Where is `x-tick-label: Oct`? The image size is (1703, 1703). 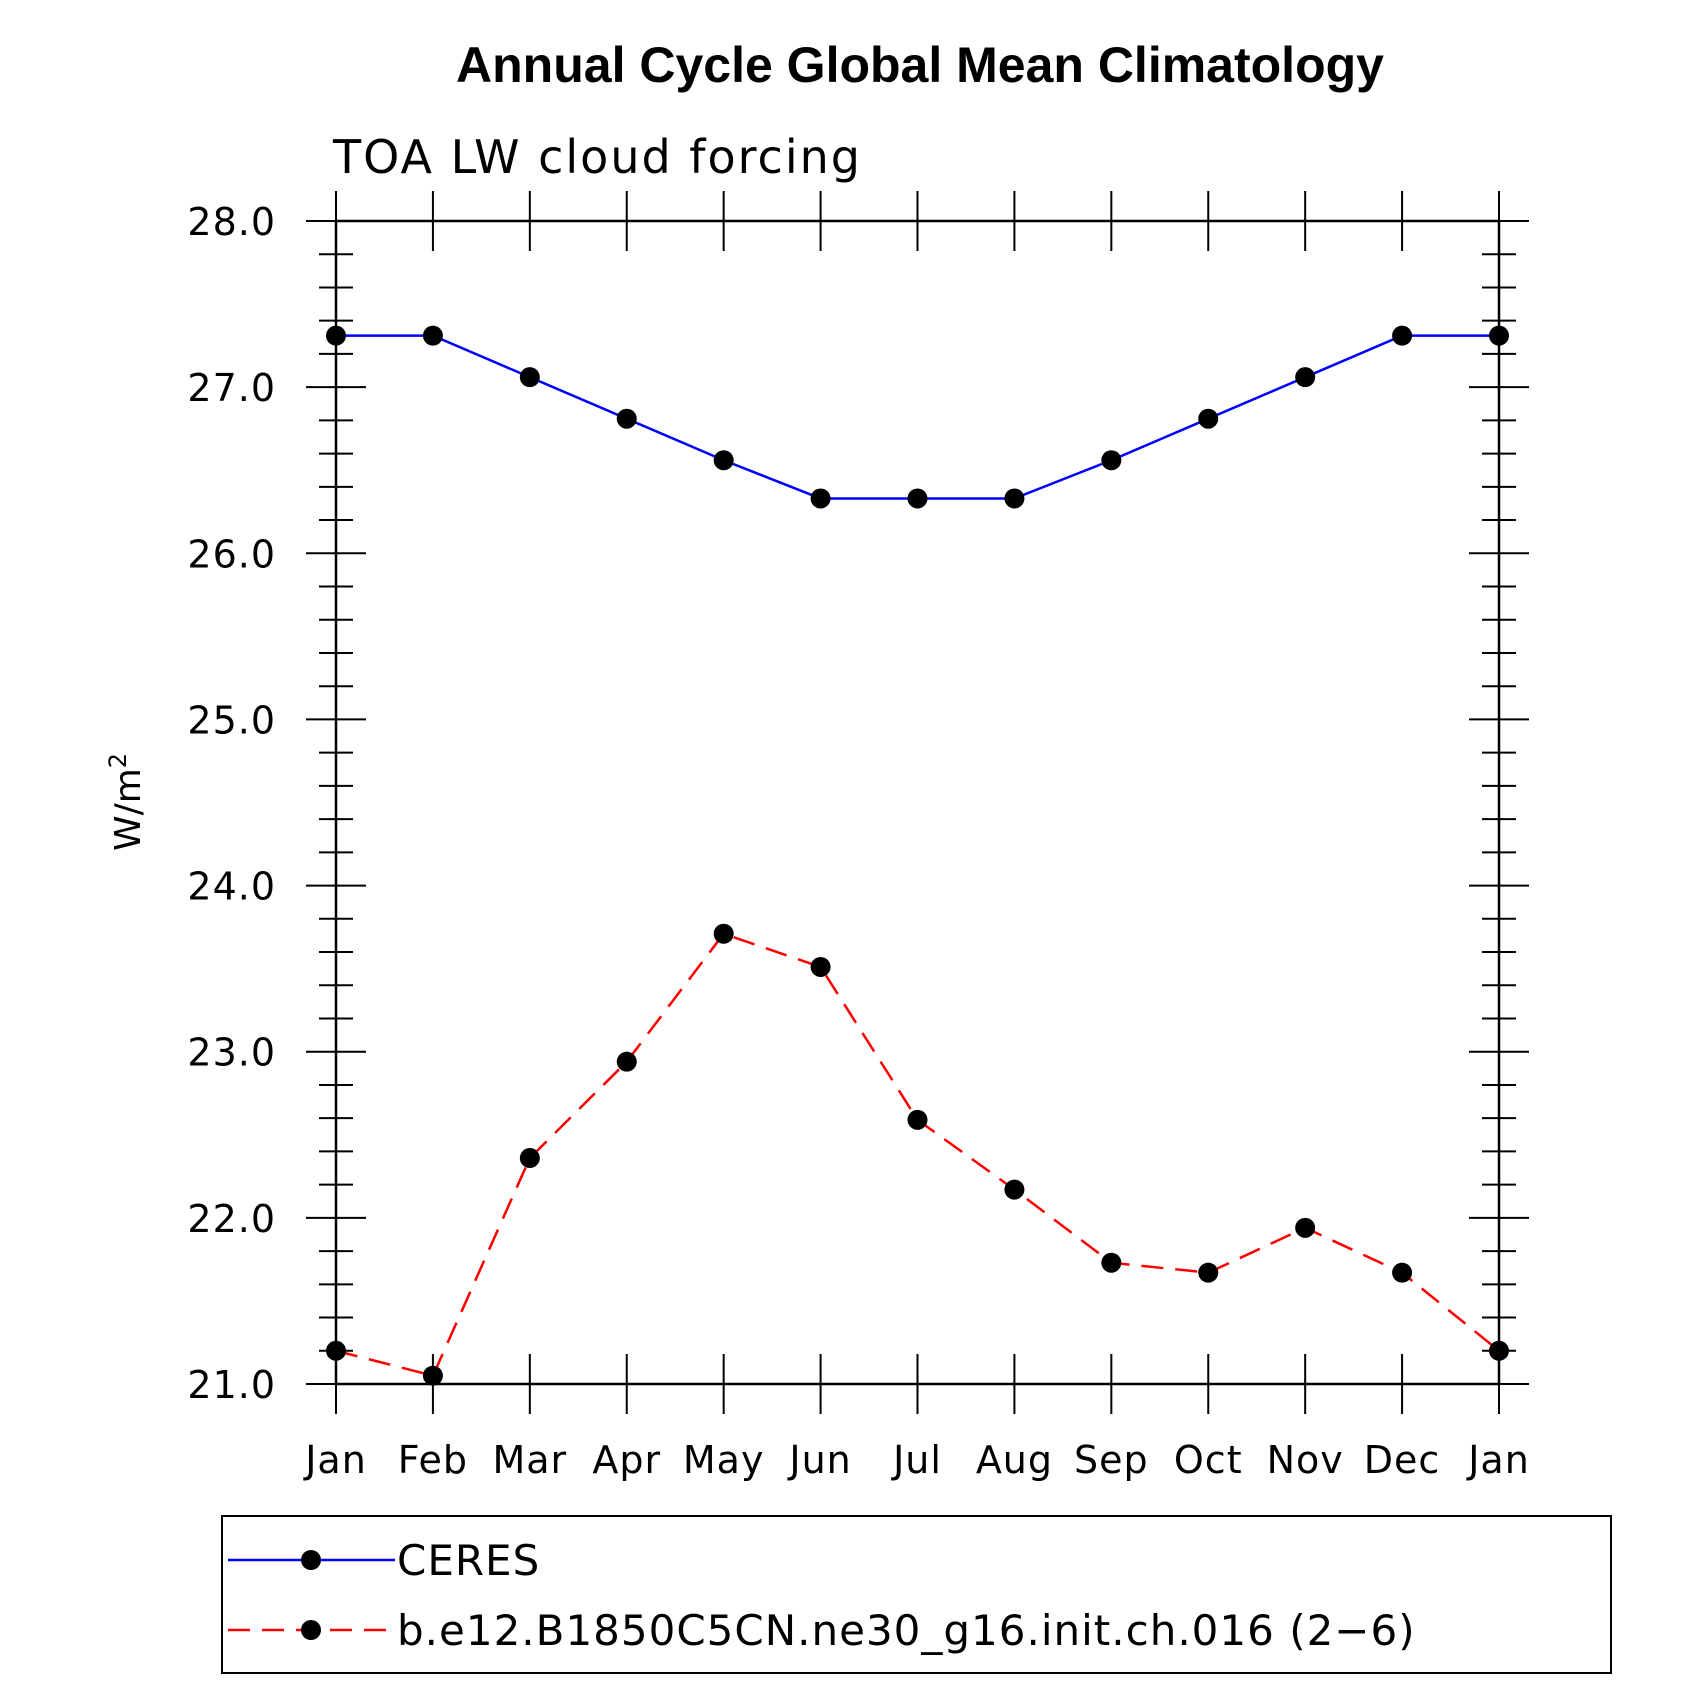
x-tick-label: Oct is located at coordinates (1208, 1460).